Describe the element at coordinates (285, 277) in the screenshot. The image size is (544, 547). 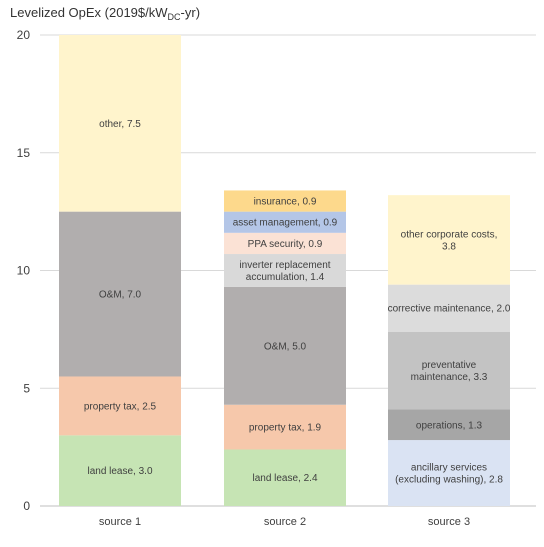
I see `data-label-line: accumulation, 1.4` at that location.